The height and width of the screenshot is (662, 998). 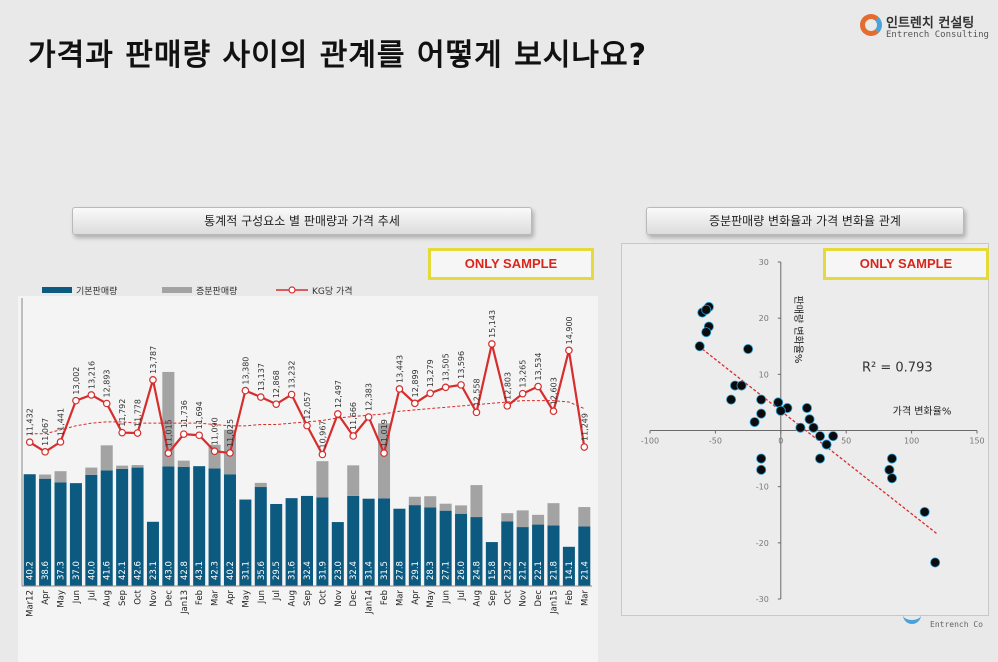 What do you see at coordinates (523, 374) in the screenshot?
I see `price-data-label: 13,265` at bounding box center [523, 374].